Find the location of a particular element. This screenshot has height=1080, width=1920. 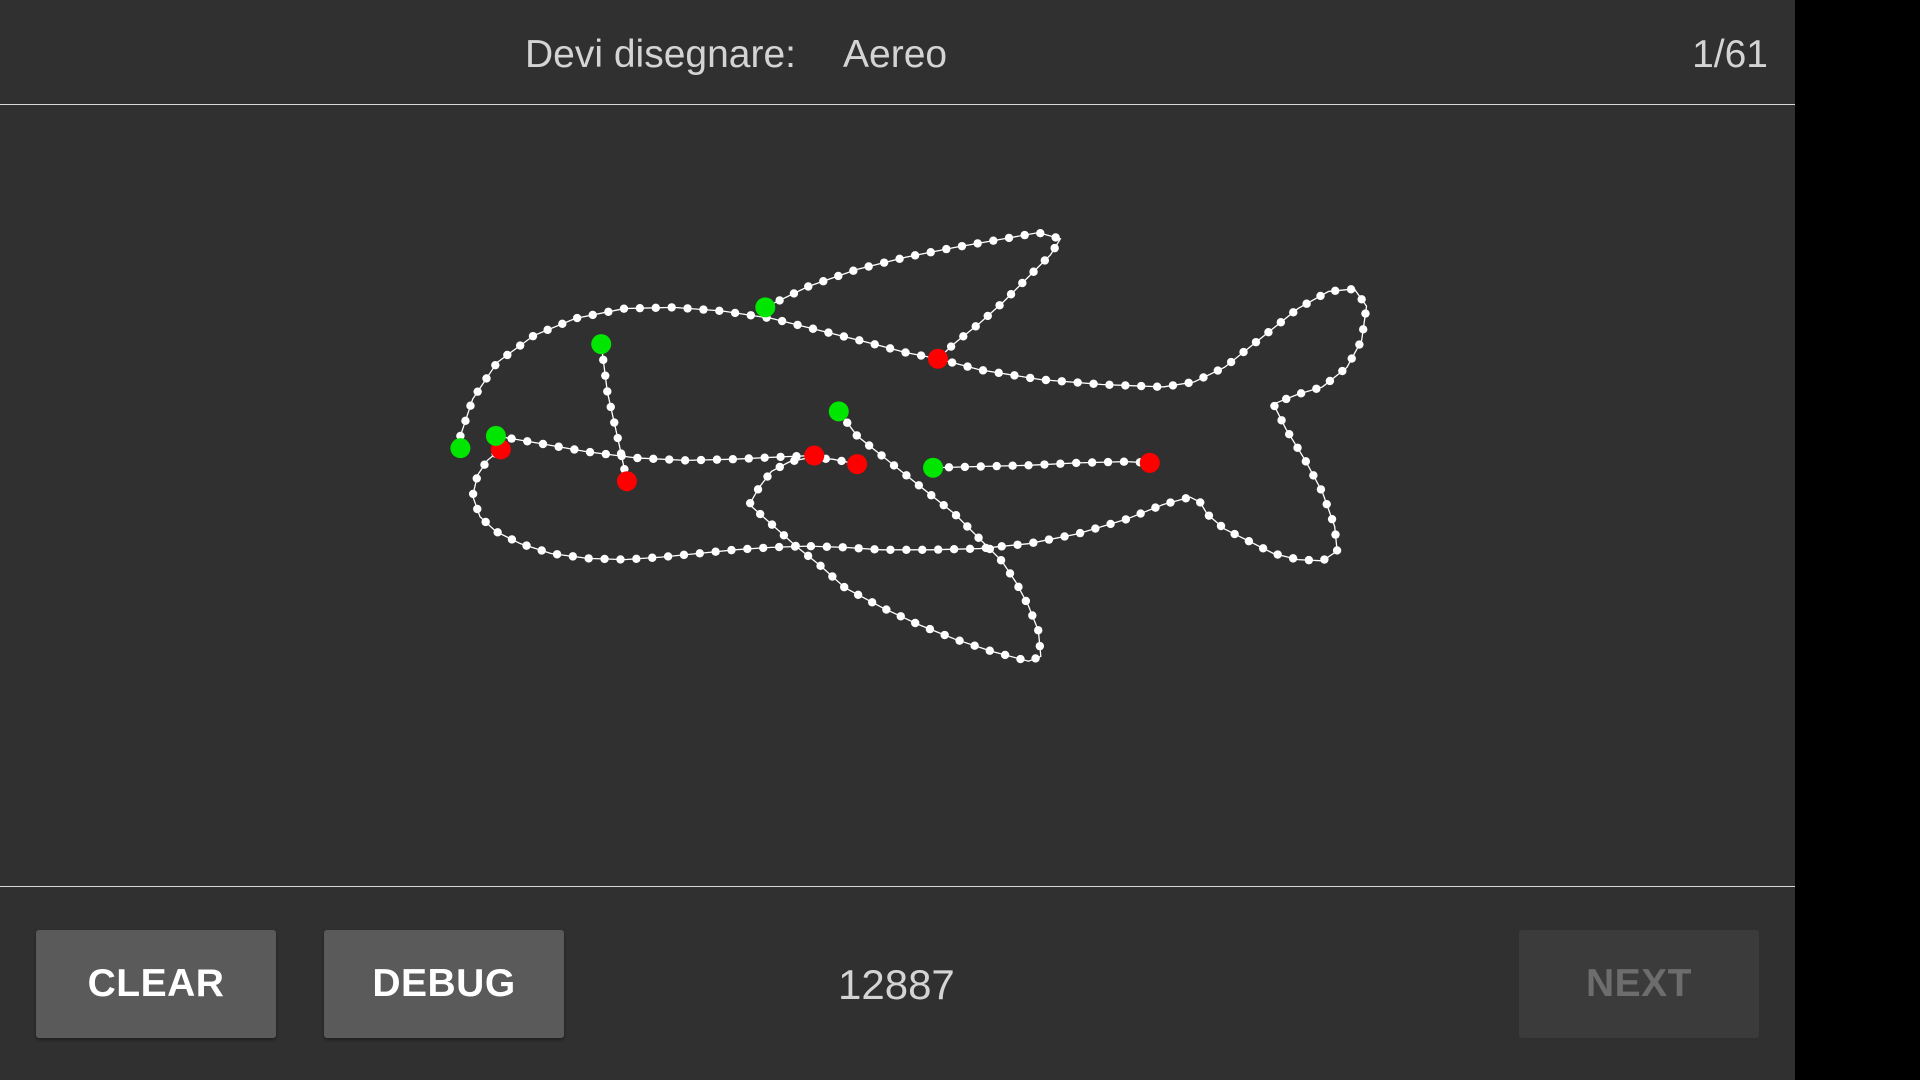

clear-button: CLEAR is located at coordinates (156, 984).